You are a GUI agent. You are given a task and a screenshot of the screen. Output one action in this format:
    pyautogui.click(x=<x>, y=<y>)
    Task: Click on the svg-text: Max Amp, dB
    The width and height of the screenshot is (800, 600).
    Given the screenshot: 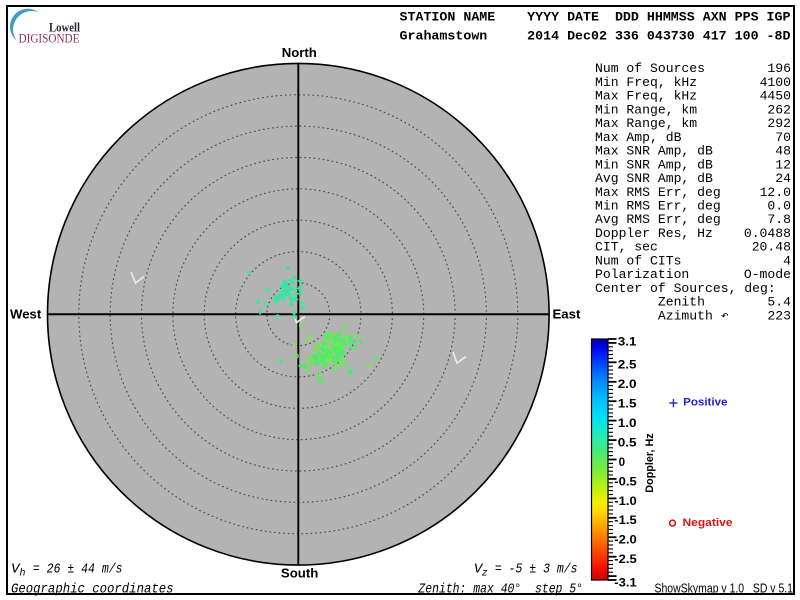 What is the action you would take?
    pyautogui.click(x=638, y=137)
    